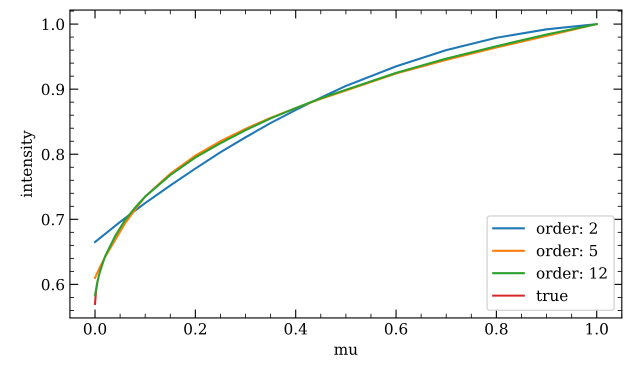  What do you see at coordinates (28, 164) in the screenshot?
I see `y-axis-title: intensity` at bounding box center [28, 164].